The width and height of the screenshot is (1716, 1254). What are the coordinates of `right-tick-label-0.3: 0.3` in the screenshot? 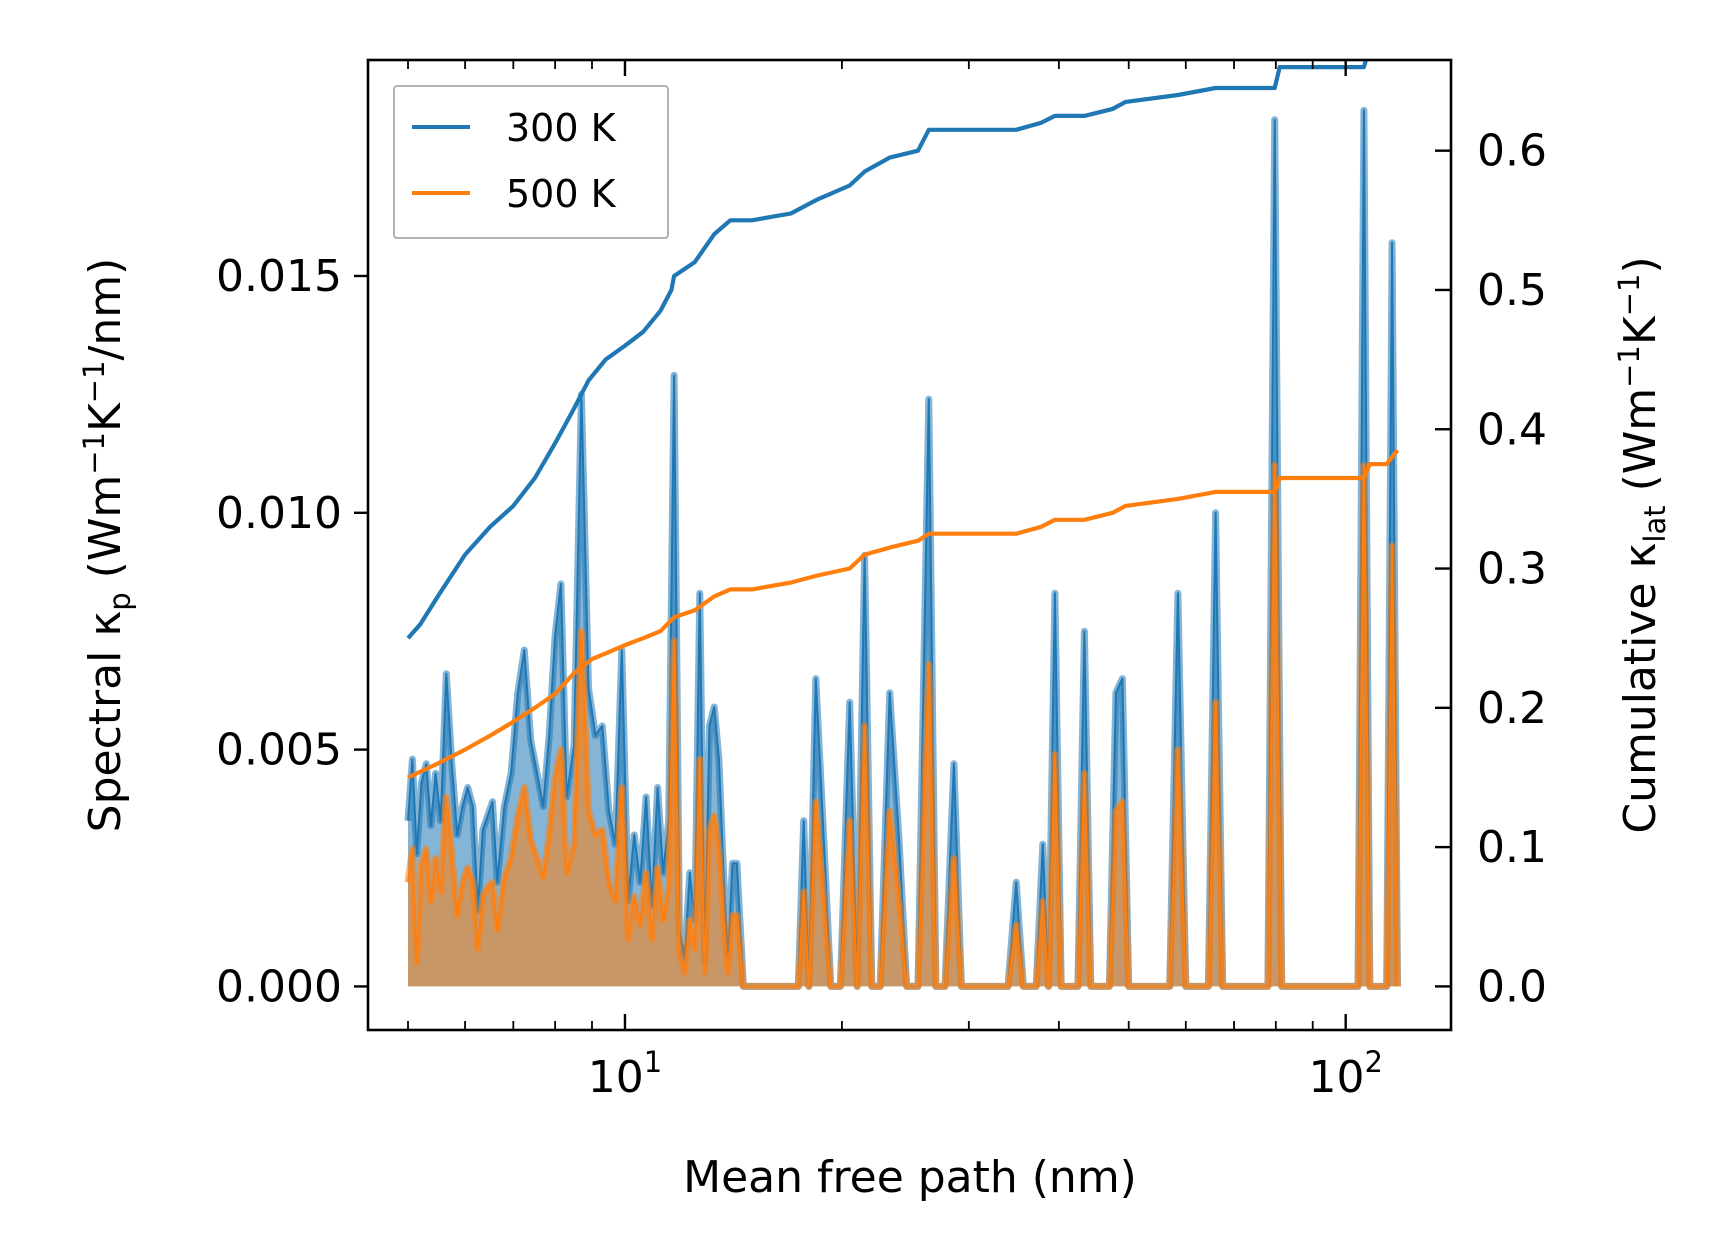 It's located at (1512, 569).